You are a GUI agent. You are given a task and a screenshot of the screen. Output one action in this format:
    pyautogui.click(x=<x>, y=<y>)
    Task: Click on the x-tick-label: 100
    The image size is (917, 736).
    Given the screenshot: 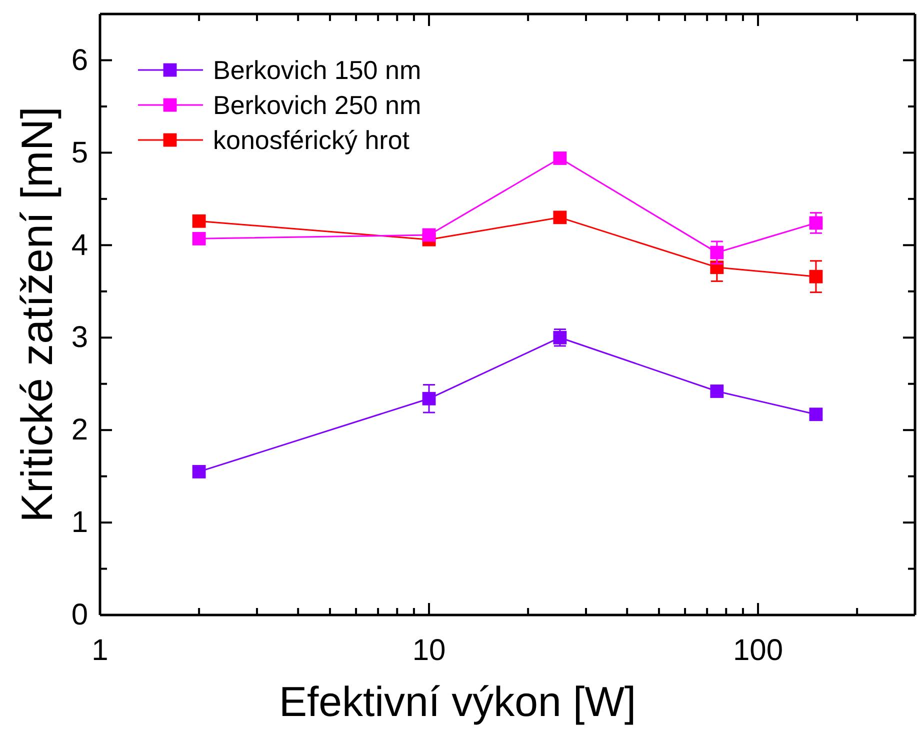 What is the action you would take?
    pyautogui.click(x=758, y=650)
    